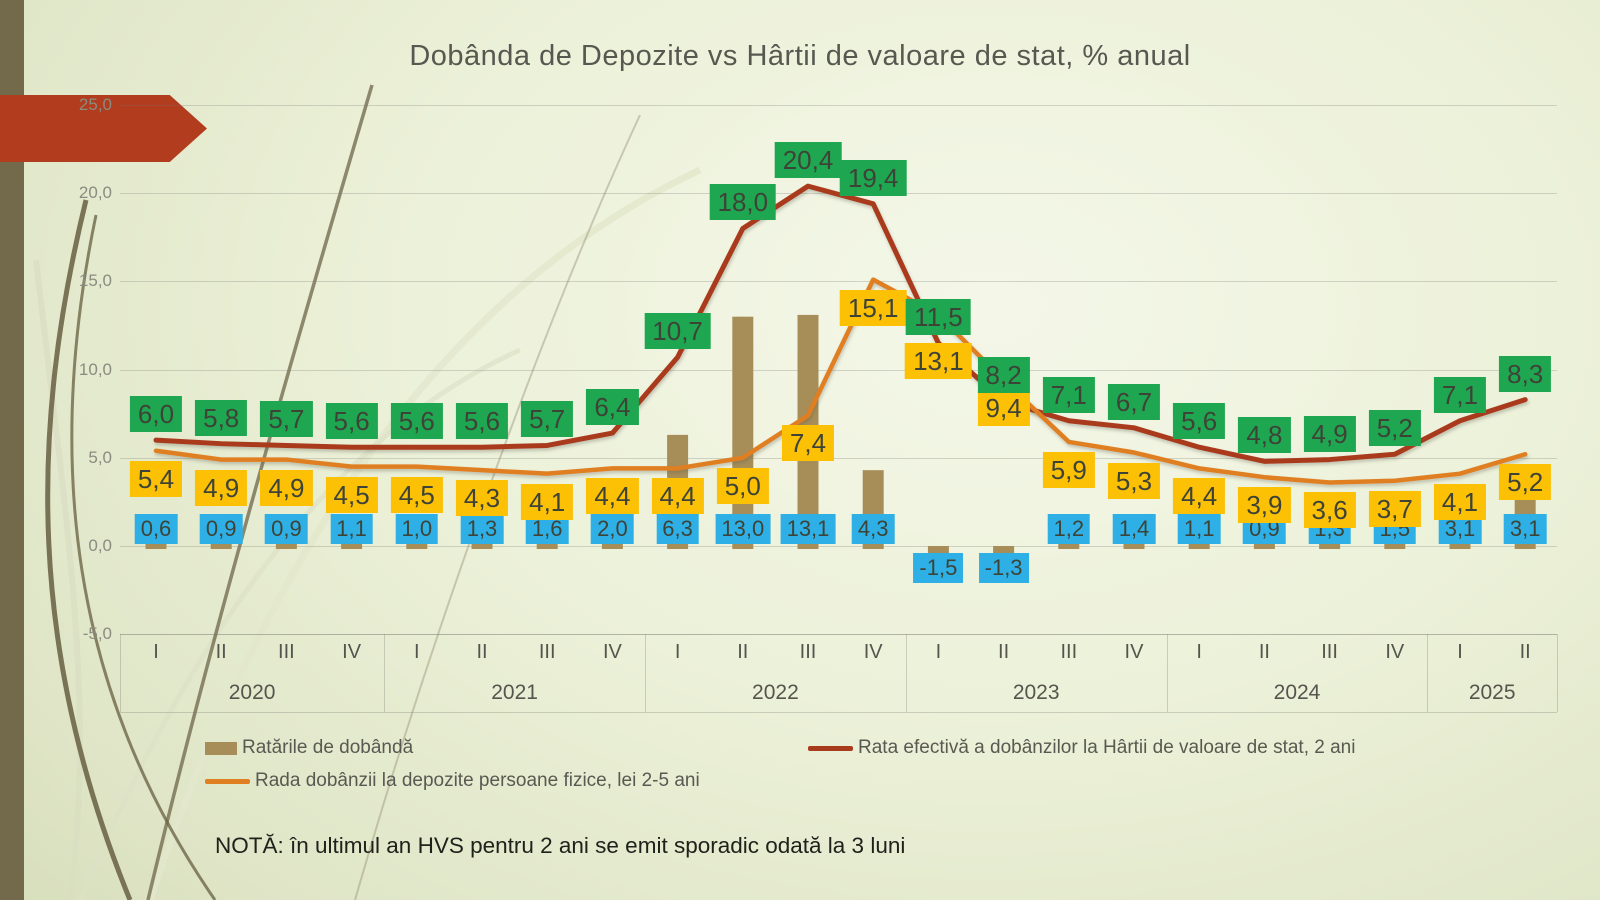  I want to click on deposit-value-label: 5,4, so click(156, 478).